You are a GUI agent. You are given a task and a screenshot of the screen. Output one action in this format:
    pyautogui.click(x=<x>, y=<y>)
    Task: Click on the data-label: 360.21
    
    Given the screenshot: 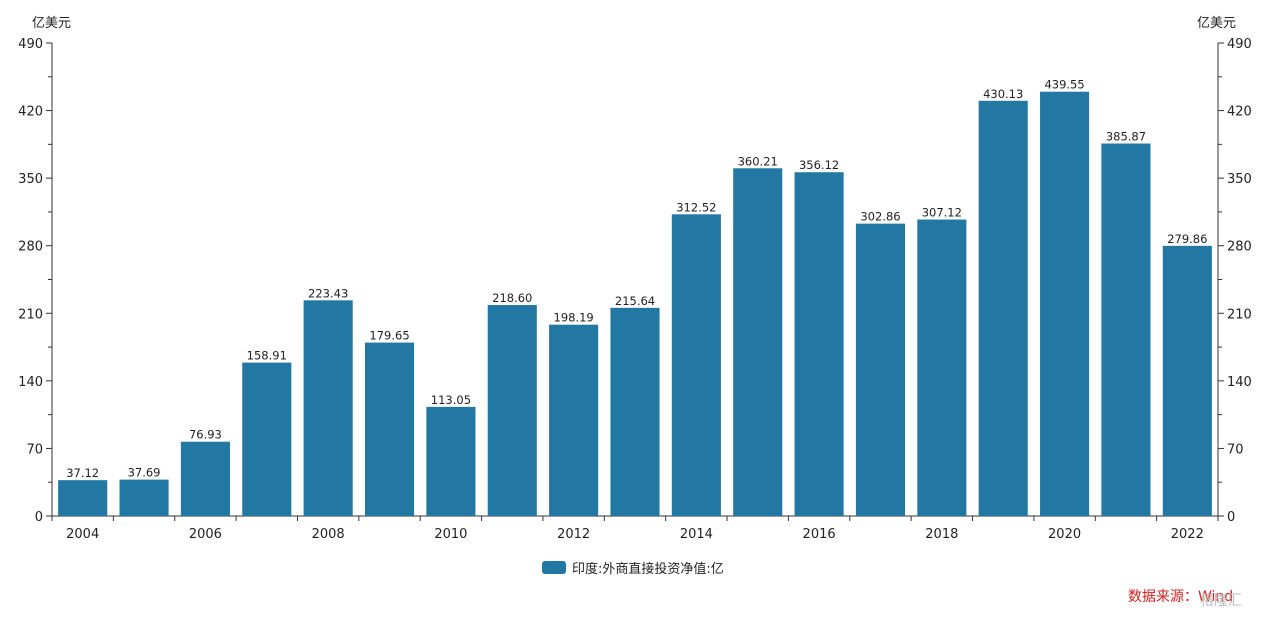 What is the action you would take?
    pyautogui.click(x=758, y=161)
    